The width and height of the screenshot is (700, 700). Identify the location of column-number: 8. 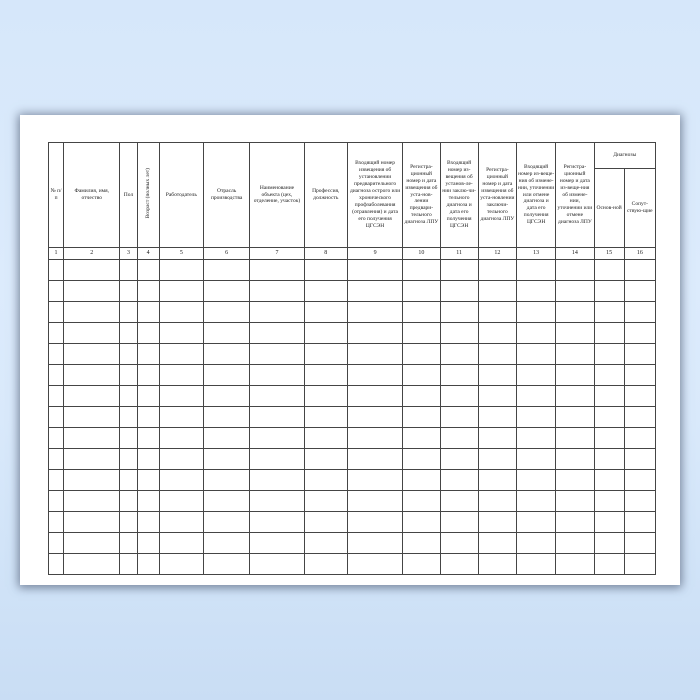
(325, 253).